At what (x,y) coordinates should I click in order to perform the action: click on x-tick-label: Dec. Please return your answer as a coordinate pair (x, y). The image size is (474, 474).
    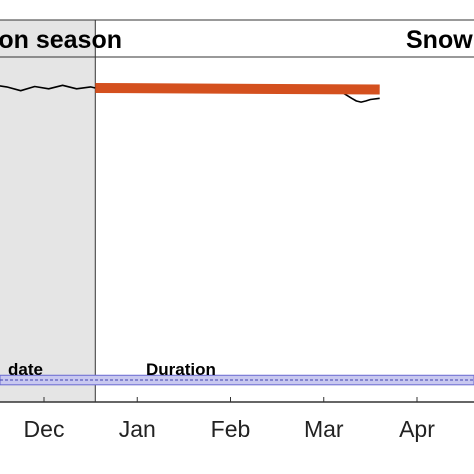
    Looking at the image, I should click on (44, 429).